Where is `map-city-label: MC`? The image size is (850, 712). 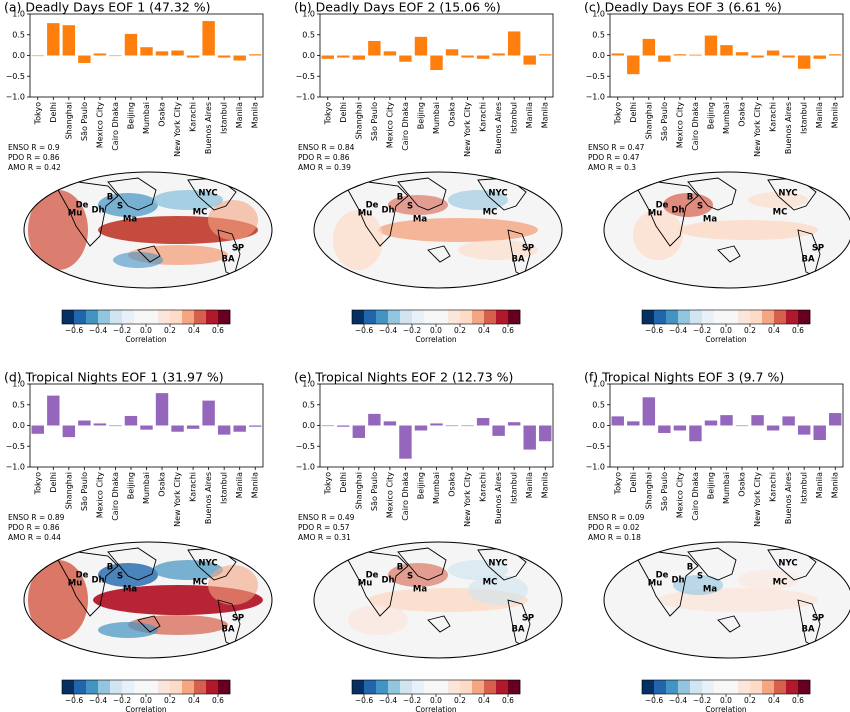 map-city-label: MC is located at coordinates (200, 583).